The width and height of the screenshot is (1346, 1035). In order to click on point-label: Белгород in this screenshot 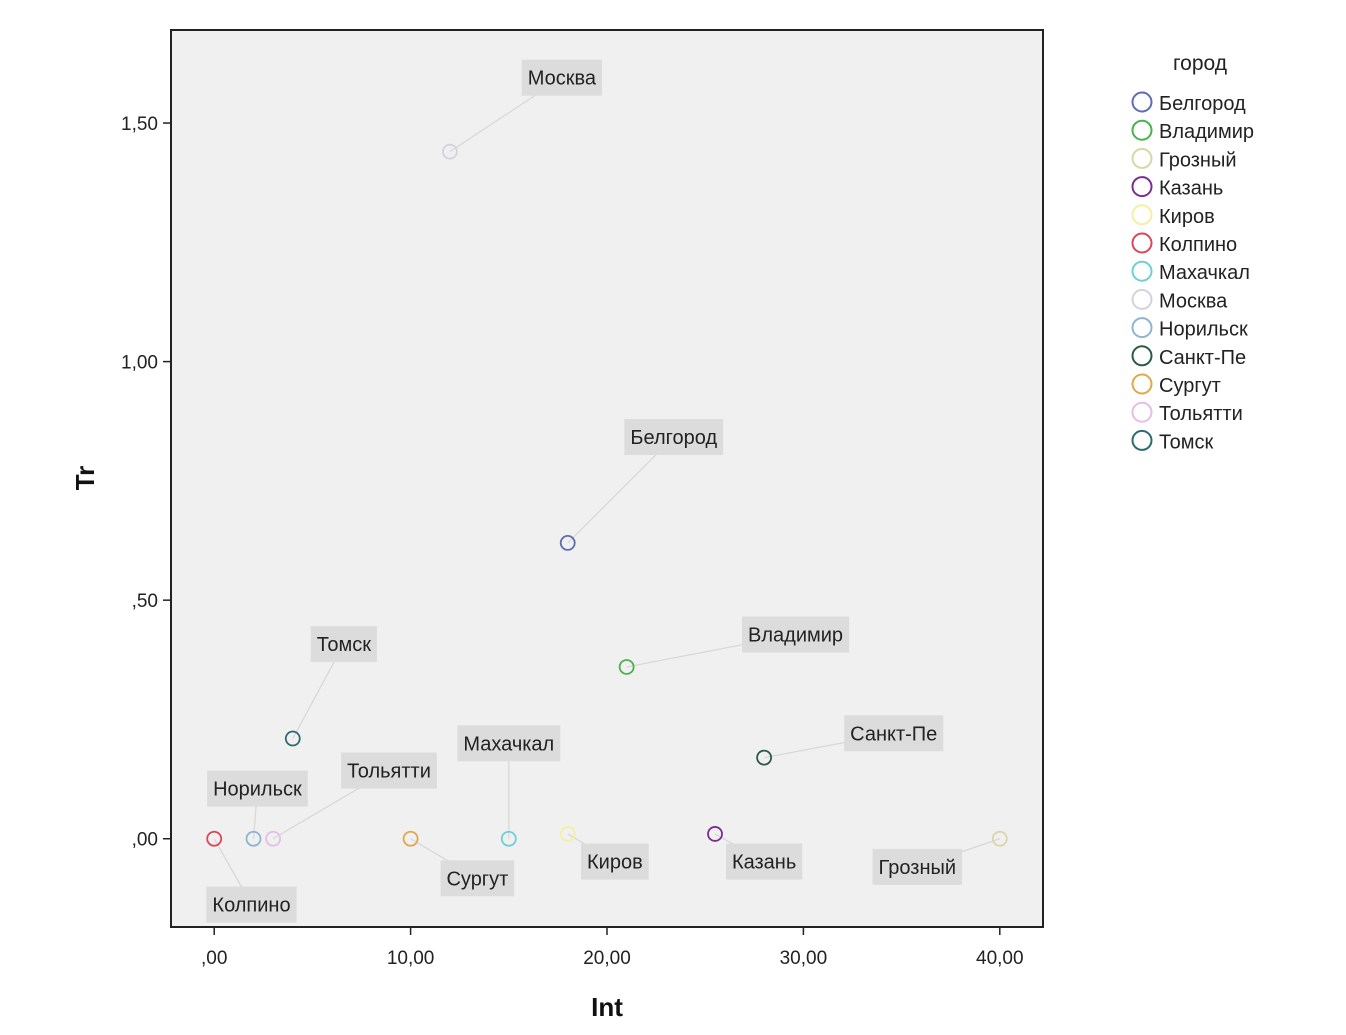, I will do `click(673, 438)`.